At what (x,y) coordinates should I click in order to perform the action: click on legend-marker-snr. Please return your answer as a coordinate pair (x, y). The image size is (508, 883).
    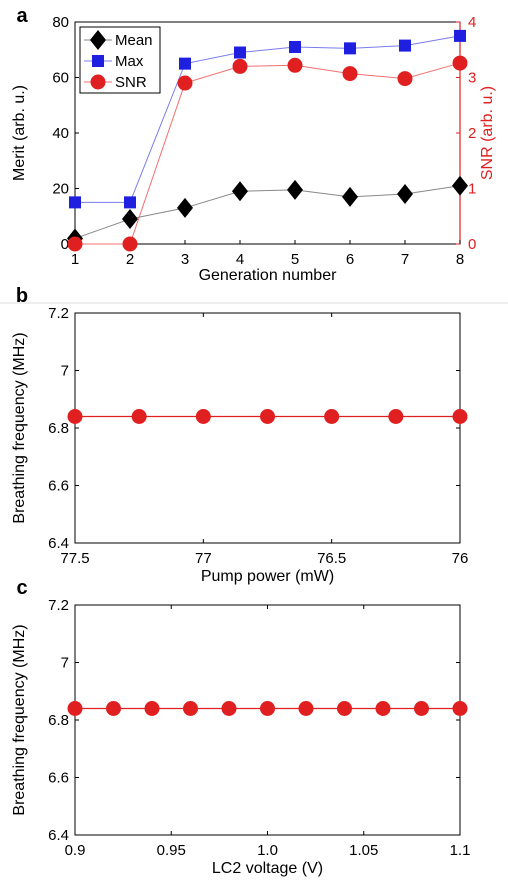
    Looking at the image, I should click on (98, 82).